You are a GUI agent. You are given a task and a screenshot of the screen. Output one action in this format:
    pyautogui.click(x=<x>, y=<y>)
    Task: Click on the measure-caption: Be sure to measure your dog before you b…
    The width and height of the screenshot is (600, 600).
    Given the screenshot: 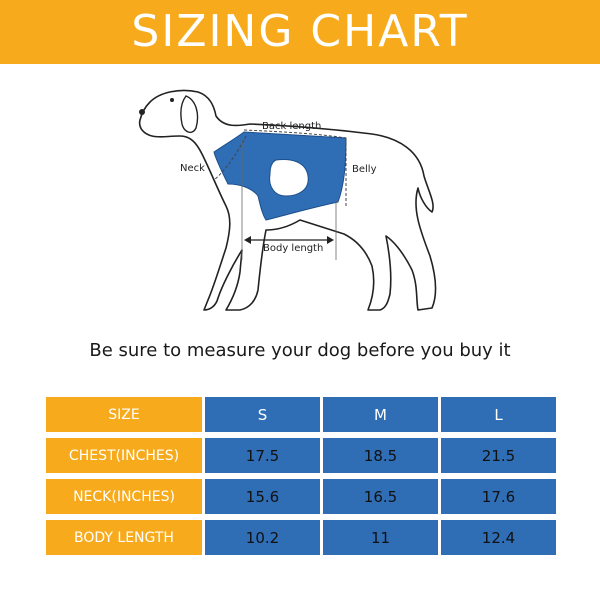 What is the action you would take?
    pyautogui.click(x=300, y=350)
    